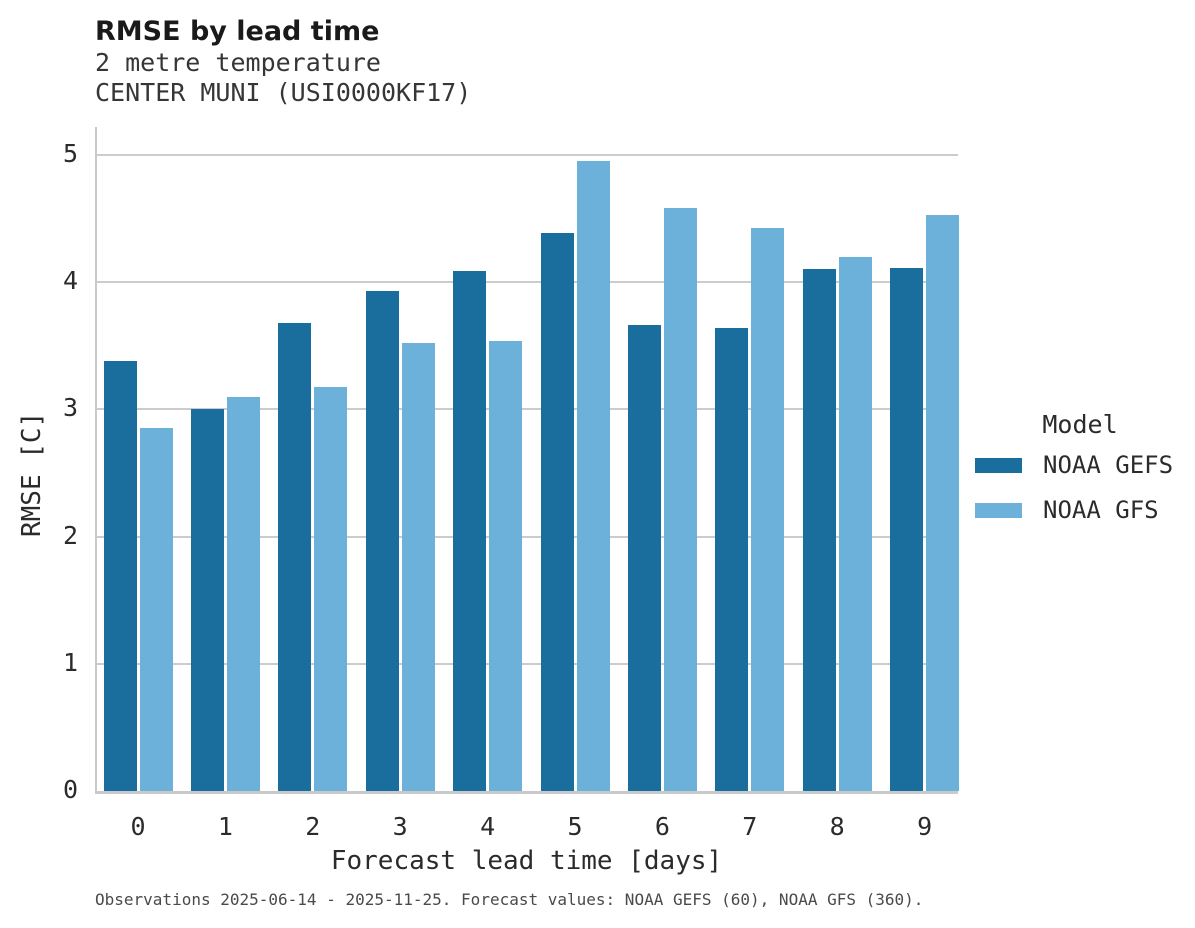 The height and width of the screenshot is (928, 1195). Describe the element at coordinates (526, 792) in the screenshot. I see `x-axis-baseline` at that location.